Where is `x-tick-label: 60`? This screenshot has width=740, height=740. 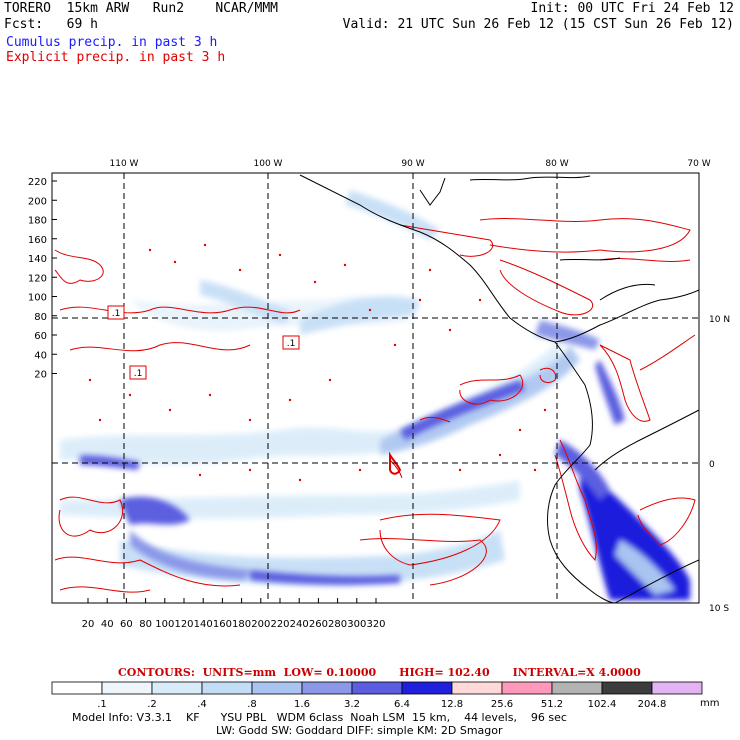 x-tick-label: 60 is located at coordinates (126, 624).